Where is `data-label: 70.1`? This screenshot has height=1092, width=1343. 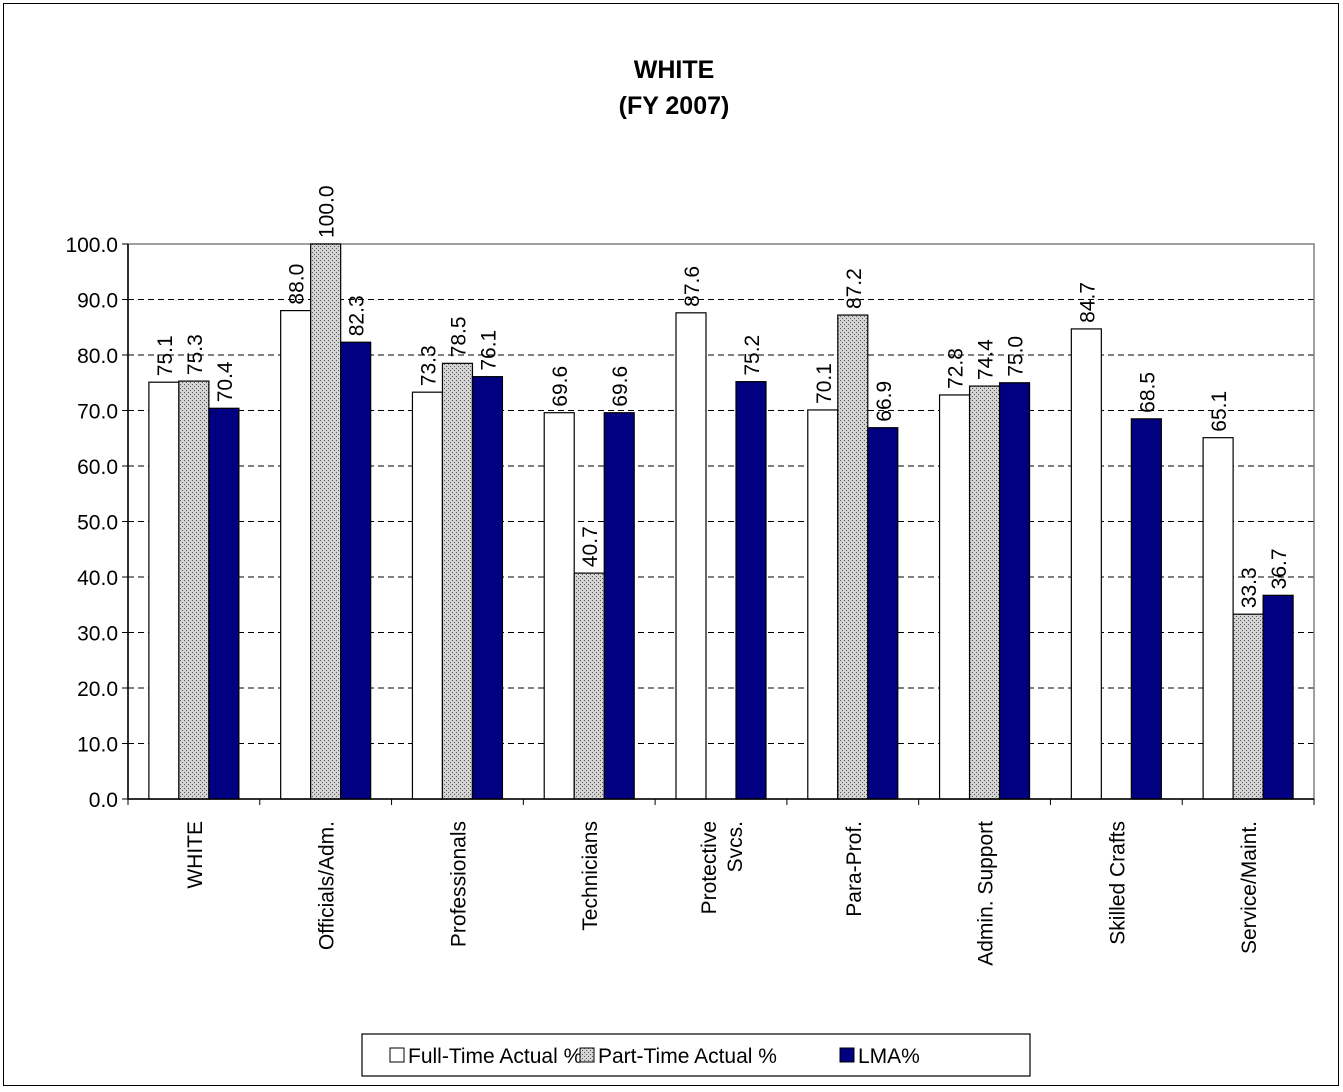
data-label: 70.1 is located at coordinates (824, 383).